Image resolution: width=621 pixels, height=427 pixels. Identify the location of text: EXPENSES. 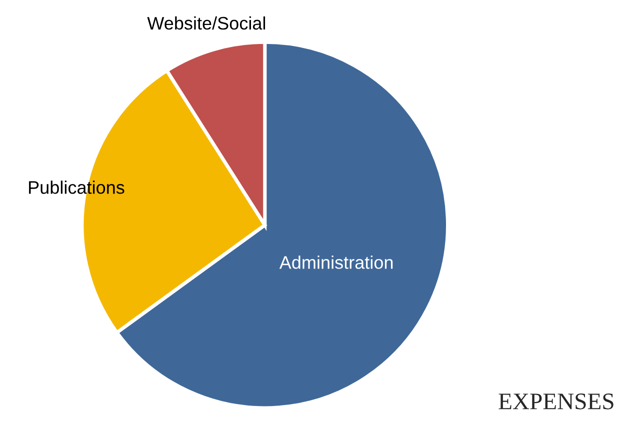
(556, 402).